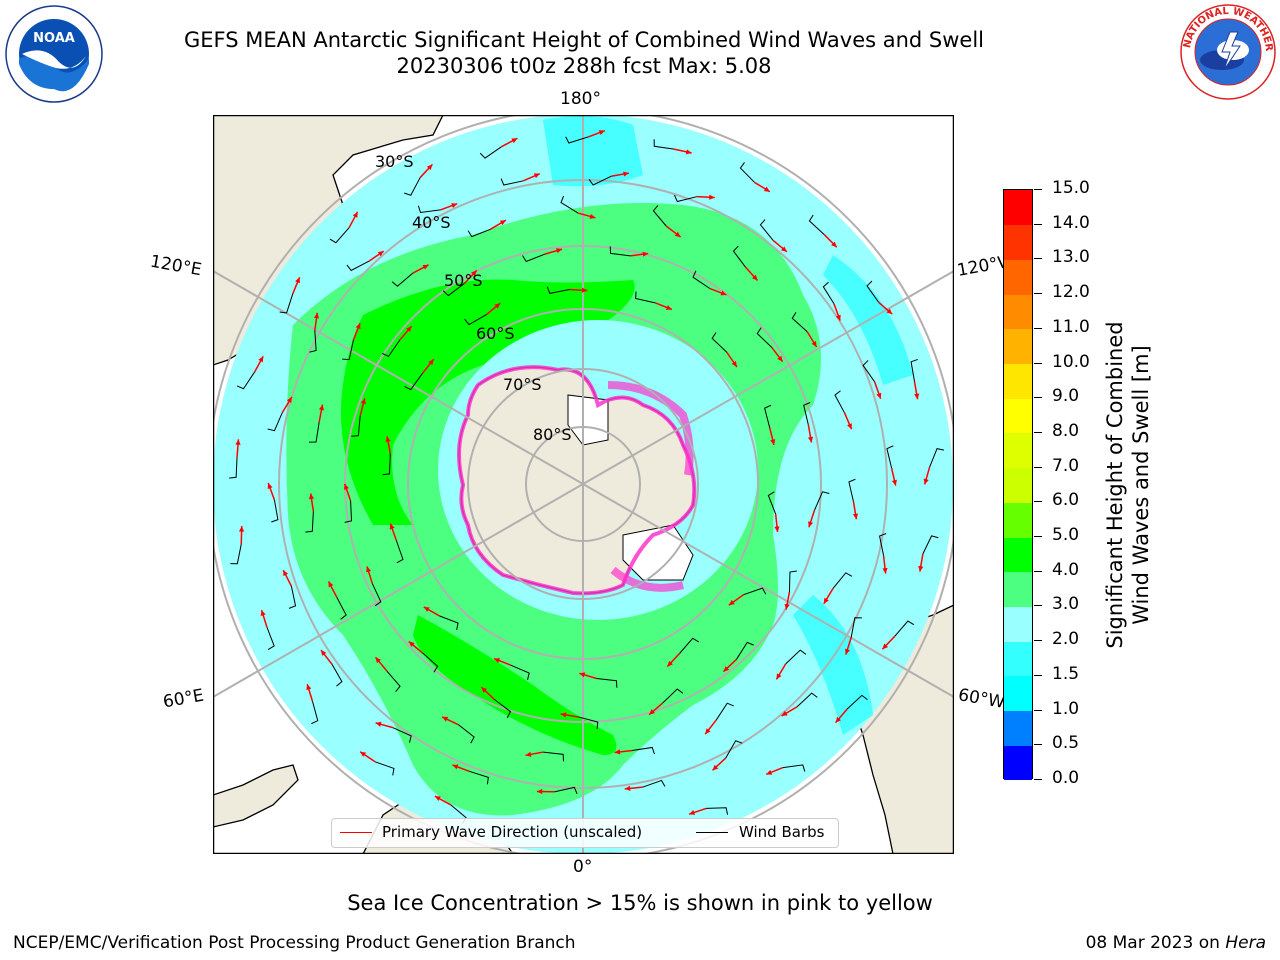  I want to click on noaa-logo: NOAA, so click(54, 56).